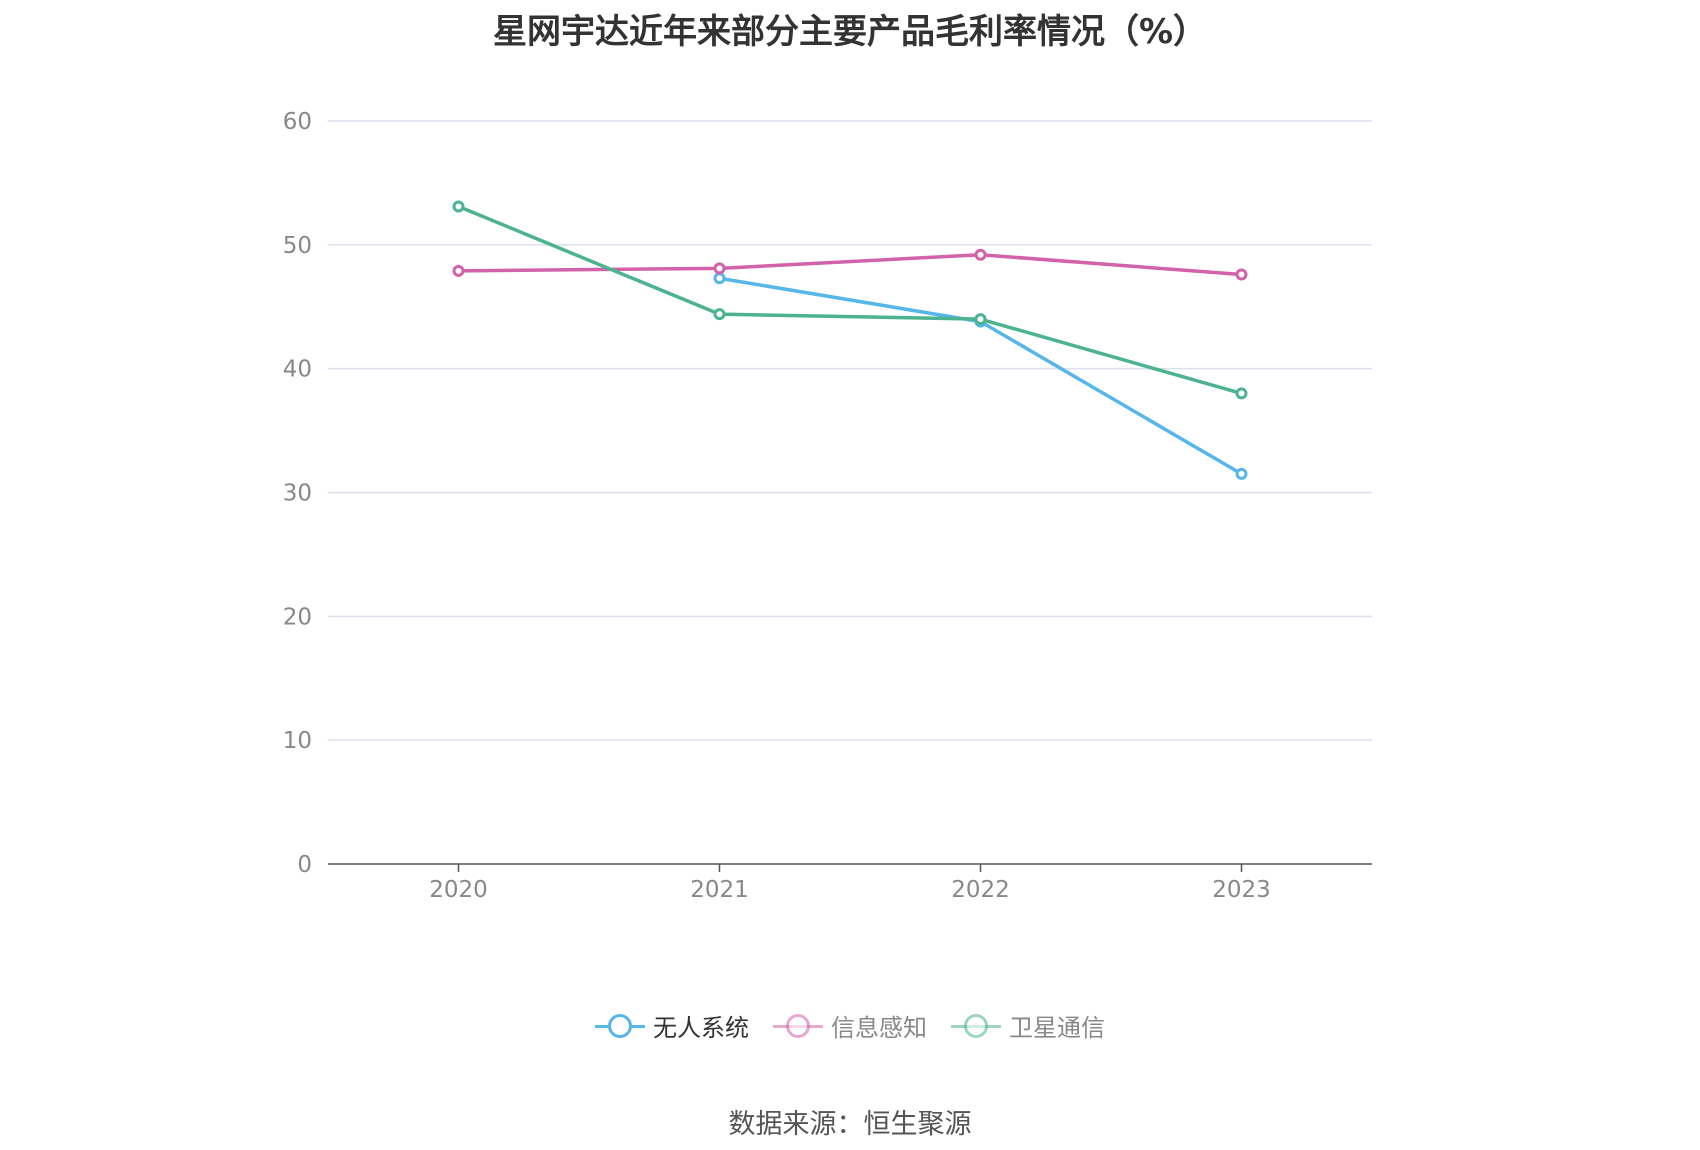  Describe the element at coordinates (297, 494) in the screenshot. I see `y-tick-label: 30` at that location.